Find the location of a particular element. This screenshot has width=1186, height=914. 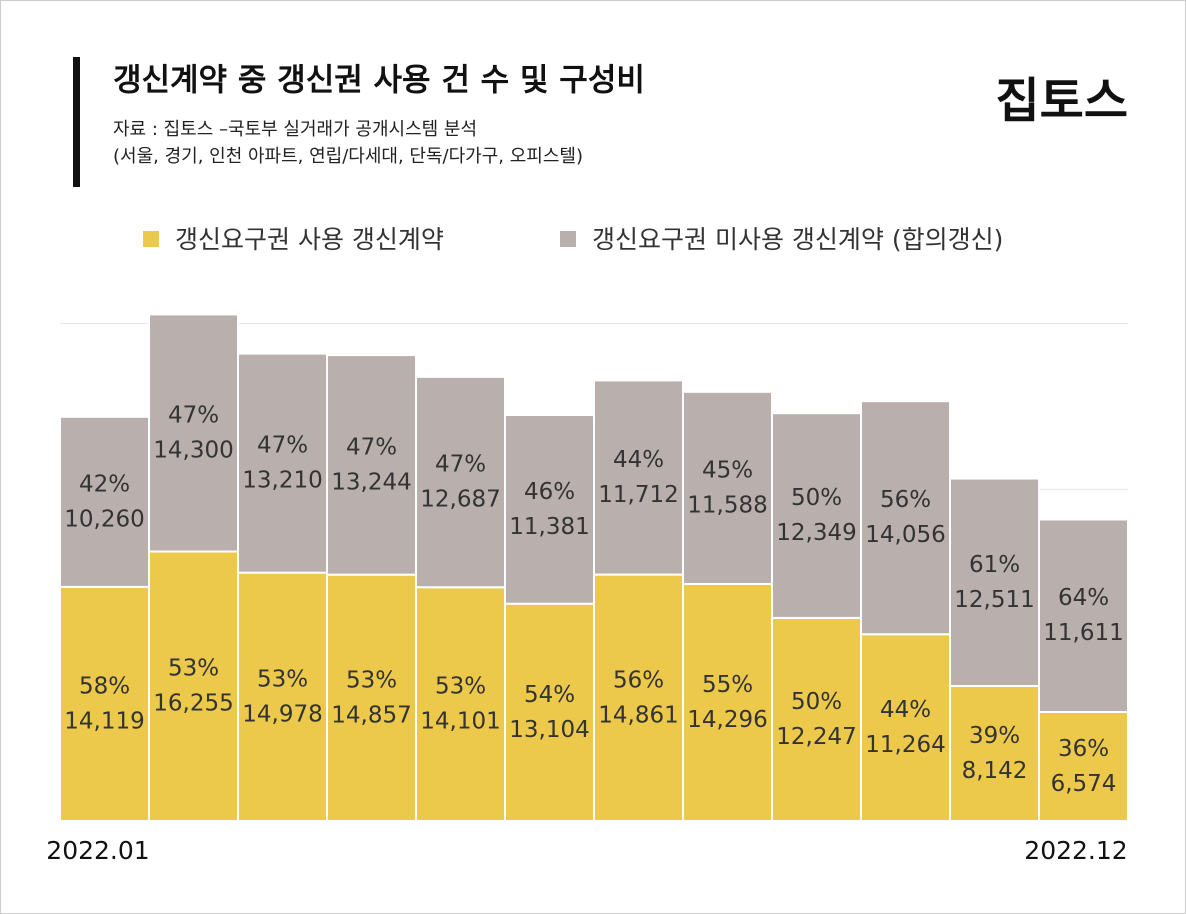

value-label: 14,056 is located at coordinates (905, 535).